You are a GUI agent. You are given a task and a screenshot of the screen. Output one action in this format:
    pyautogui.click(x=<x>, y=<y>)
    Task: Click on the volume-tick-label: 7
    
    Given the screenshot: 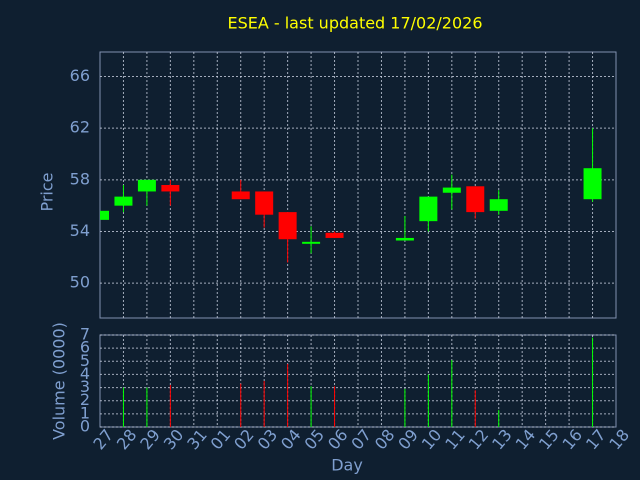 What is the action you would take?
    pyautogui.click(x=85, y=334)
    